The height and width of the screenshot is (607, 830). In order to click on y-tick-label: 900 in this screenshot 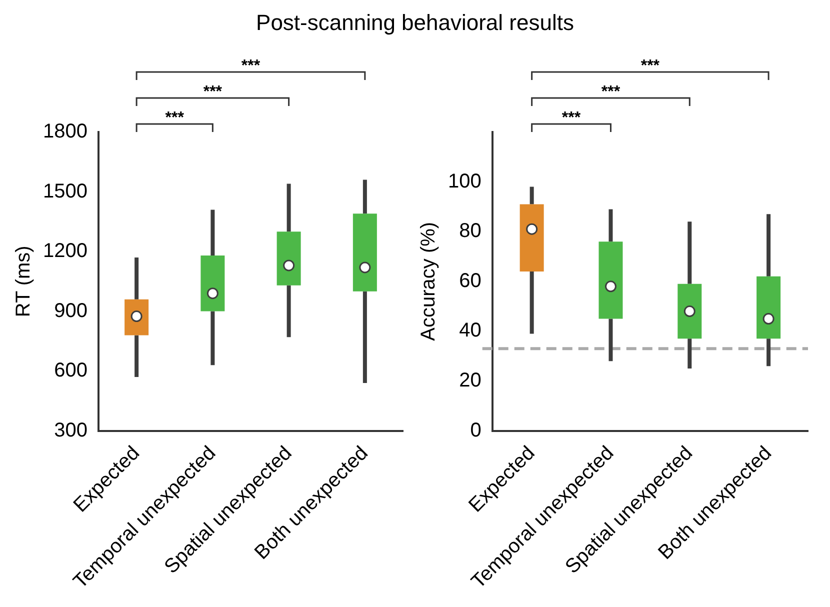, I will do `click(71, 311)`.